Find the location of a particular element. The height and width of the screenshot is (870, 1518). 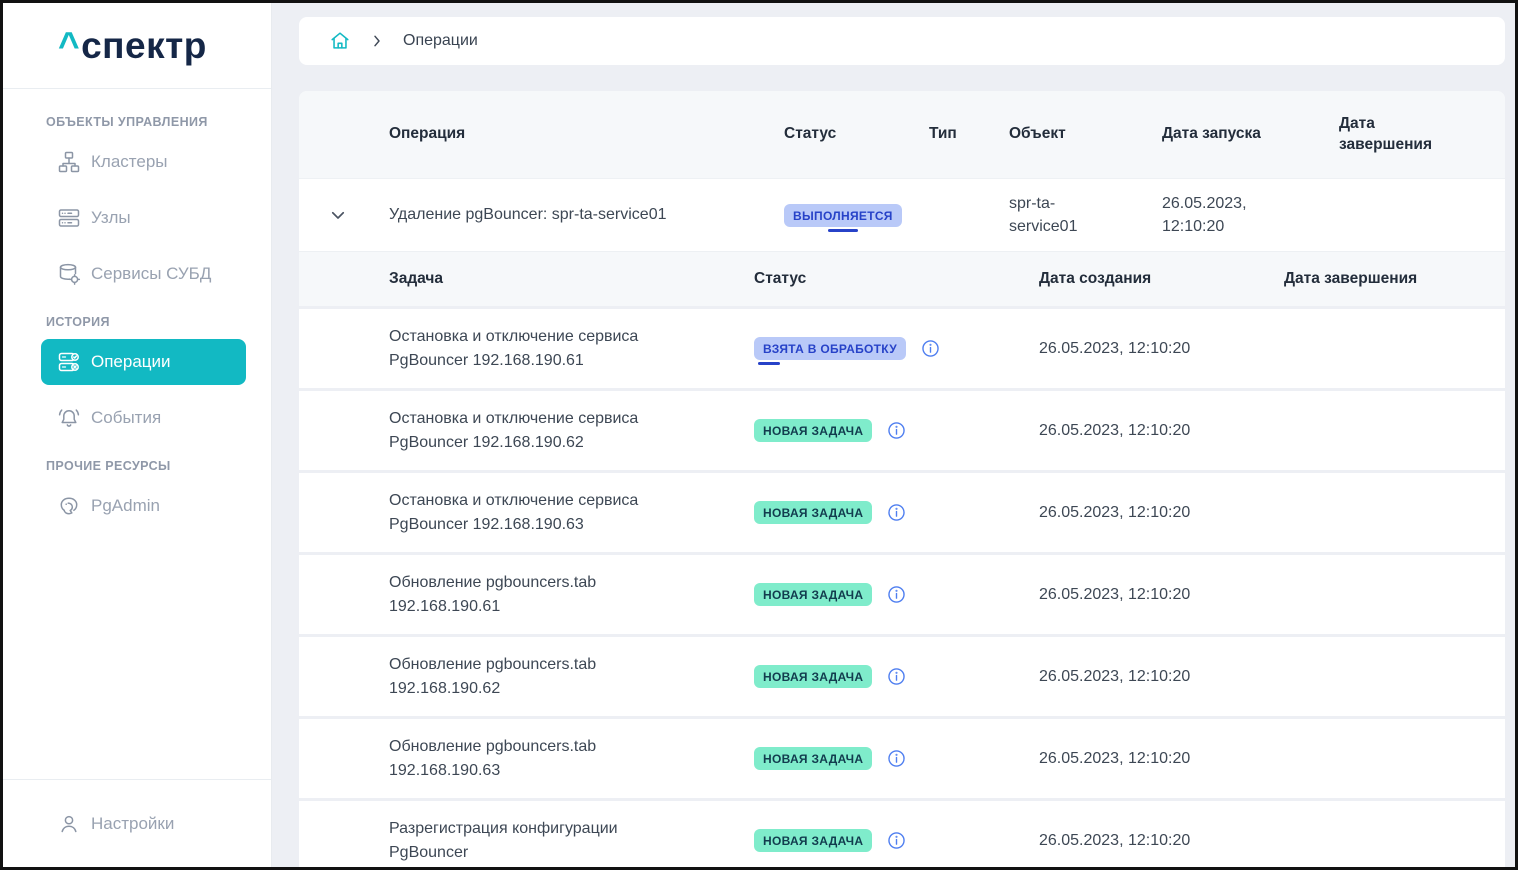

sidebar-item-settings: Настройки is located at coordinates (115, 824).